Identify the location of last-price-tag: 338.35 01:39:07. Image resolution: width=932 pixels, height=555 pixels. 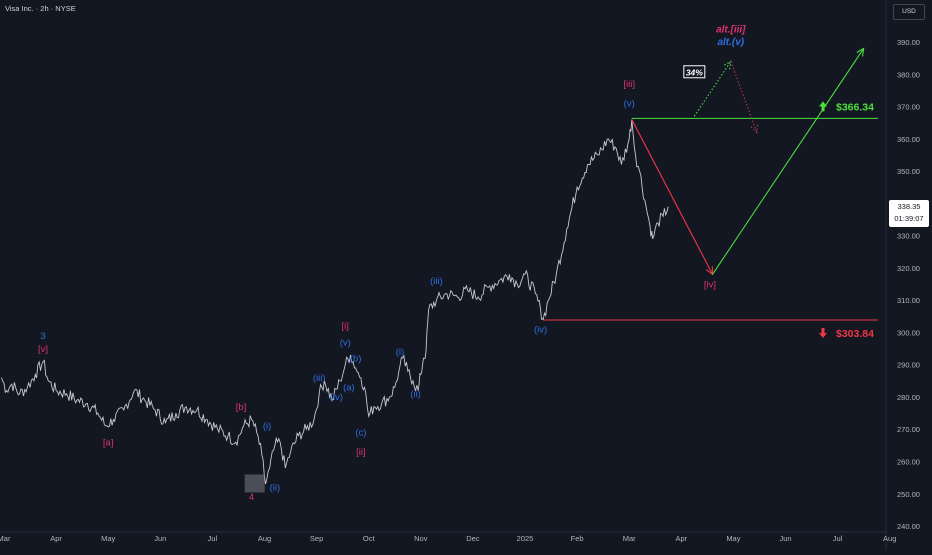
(909, 213).